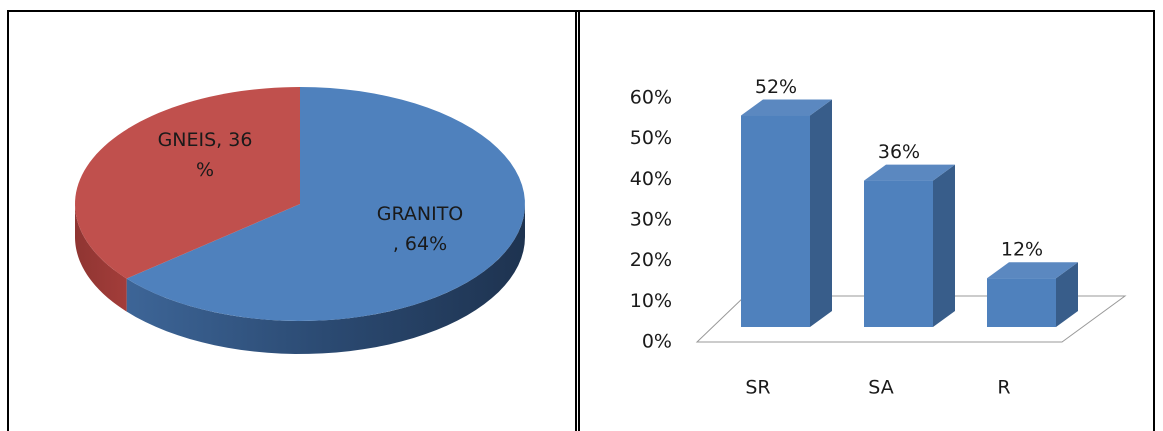 This screenshot has height=431, width=1163. I want to click on x-tick-label: R, so click(1003, 388).